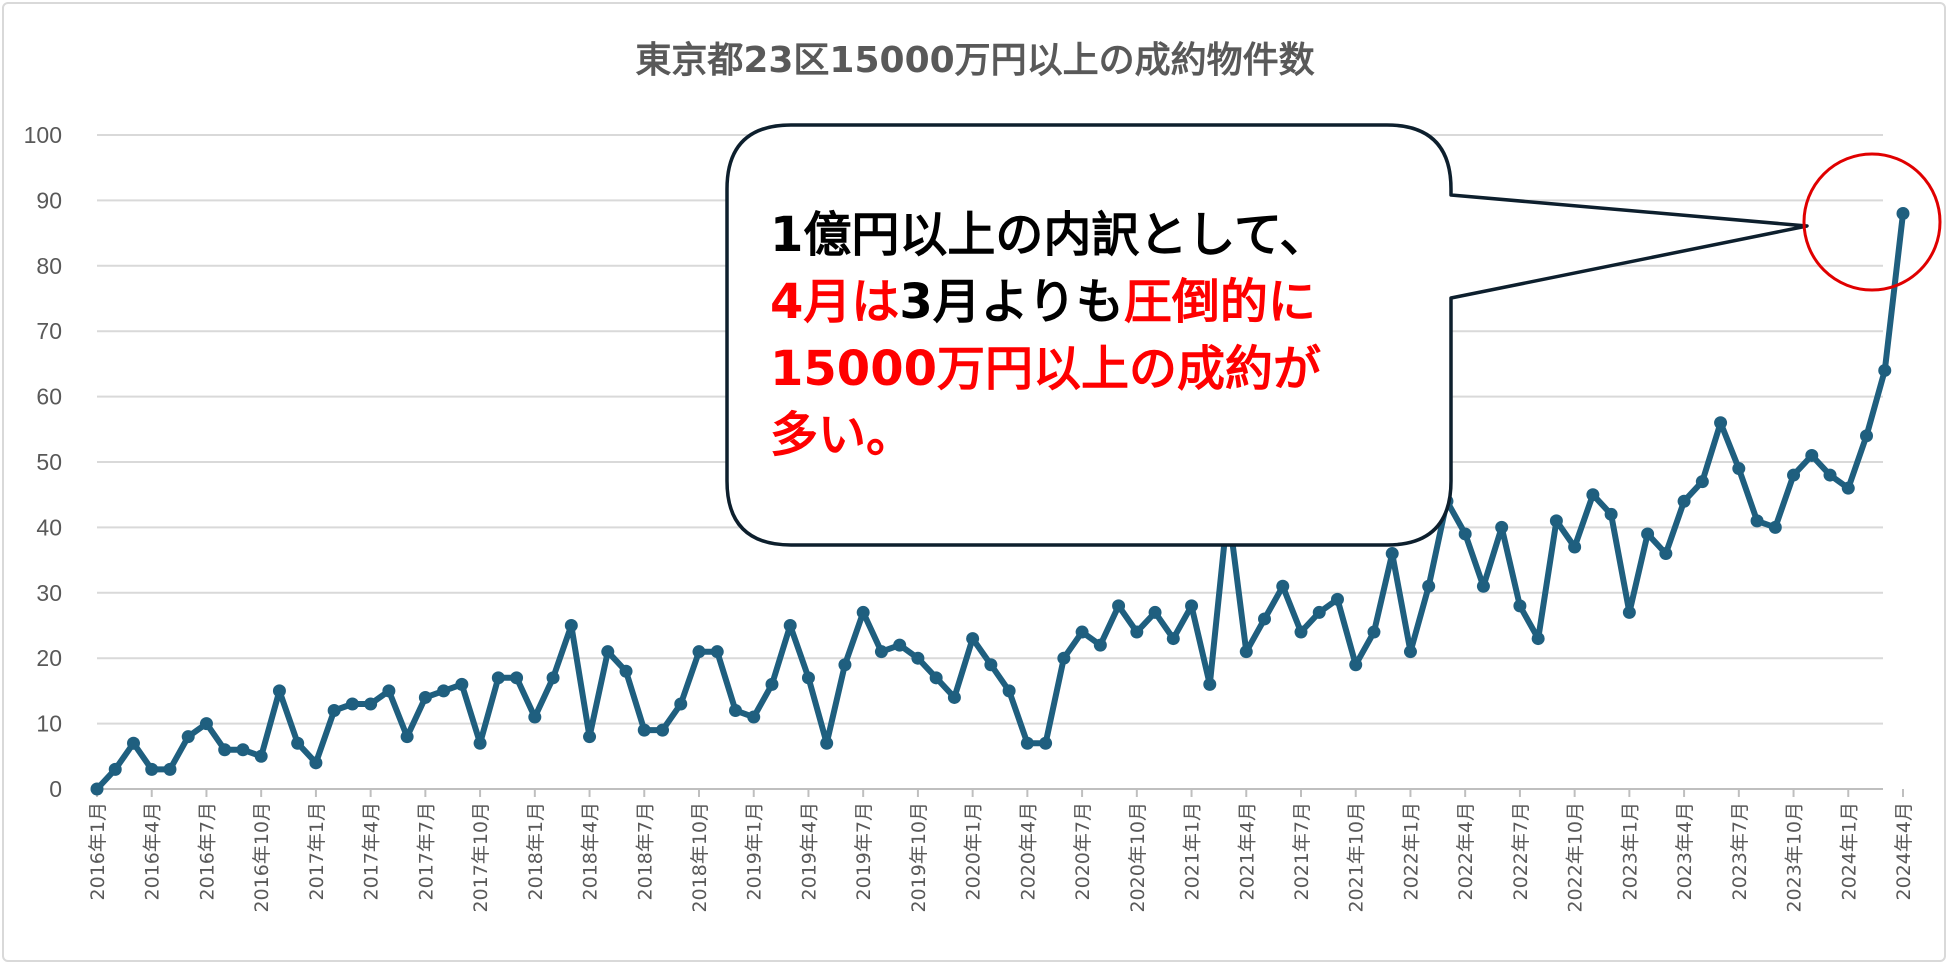 Image resolution: width=1950 pixels, height=966 pixels. What do you see at coordinates (1795, 857) in the screenshot?
I see `x-tick-label: 2023年10月` at bounding box center [1795, 857].